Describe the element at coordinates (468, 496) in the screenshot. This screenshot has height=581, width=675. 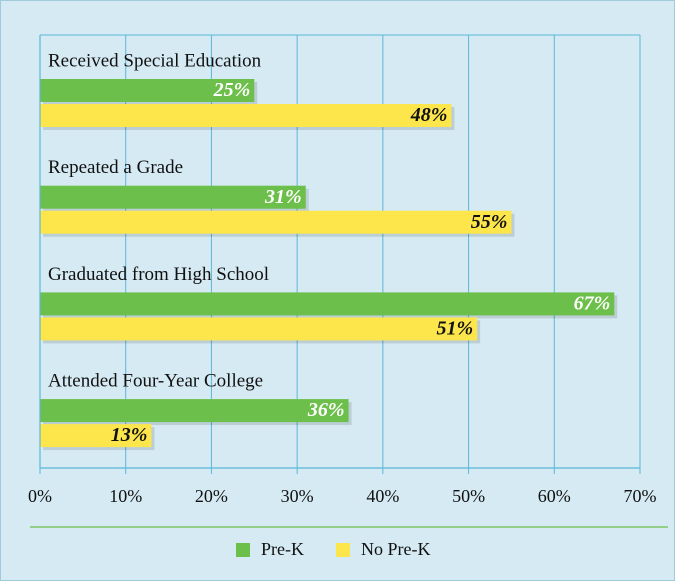
I see `x-tick-label: 50%` at that location.